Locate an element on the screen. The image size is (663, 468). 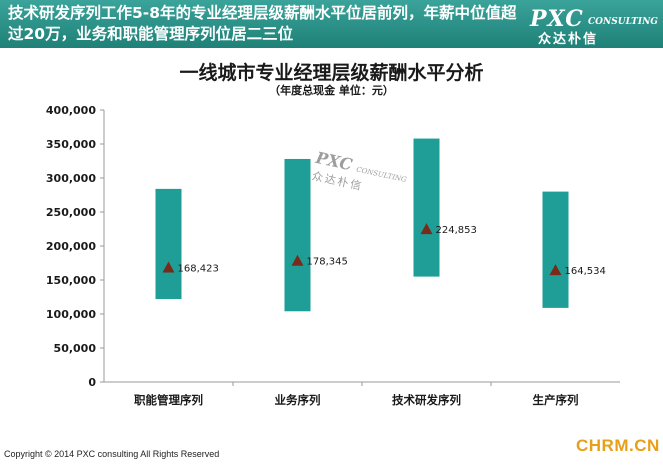
pxc-logo: PXC CONSULTING 众达朴信 is located at coordinates (595, 26).